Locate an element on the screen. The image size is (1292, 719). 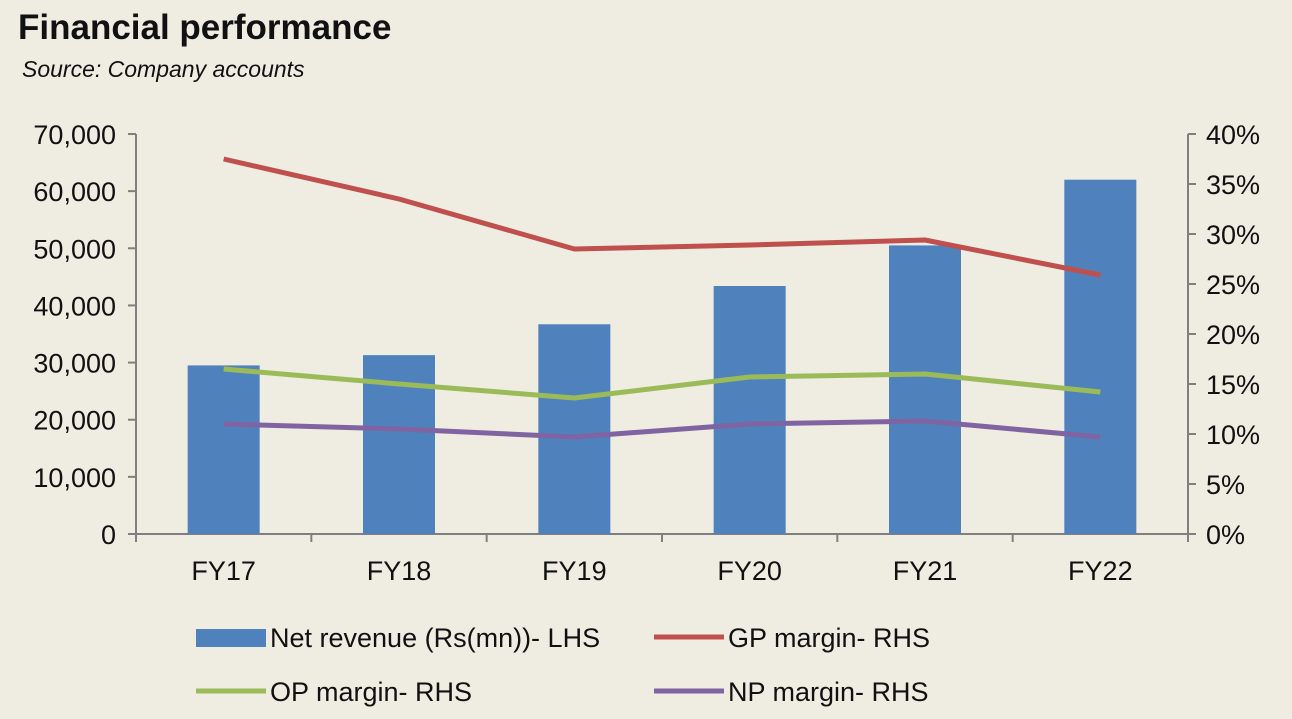
legend-swatch-bar is located at coordinates (231, 638).